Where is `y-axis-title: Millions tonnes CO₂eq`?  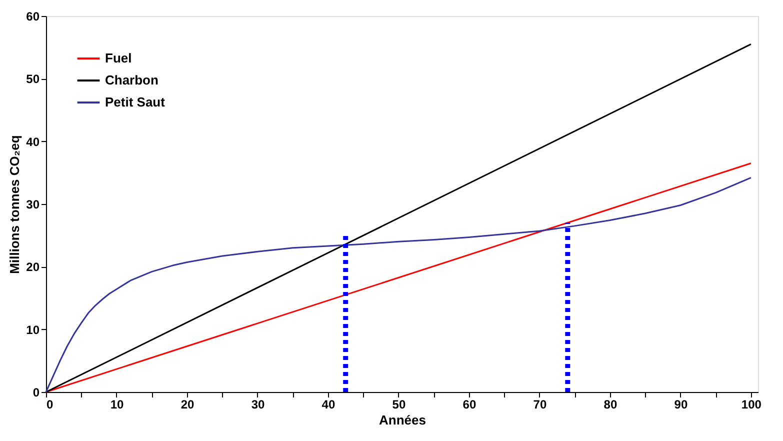
y-axis-title: Millions tonnes CO₂eq is located at coordinates (14, 204).